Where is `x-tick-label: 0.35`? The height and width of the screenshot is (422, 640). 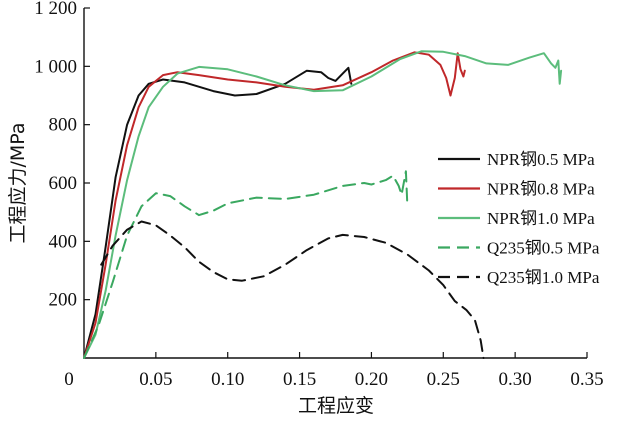 x-tick-label: 0.35 is located at coordinates (586, 379).